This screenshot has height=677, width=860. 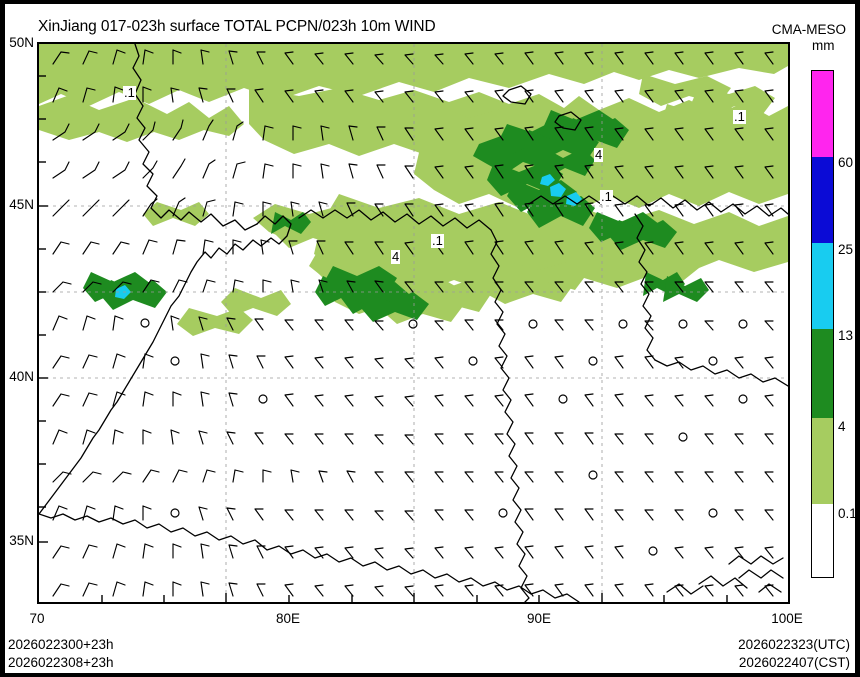 I want to click on colorbar-tick-01: 0.1, so click(x=847, y=513).